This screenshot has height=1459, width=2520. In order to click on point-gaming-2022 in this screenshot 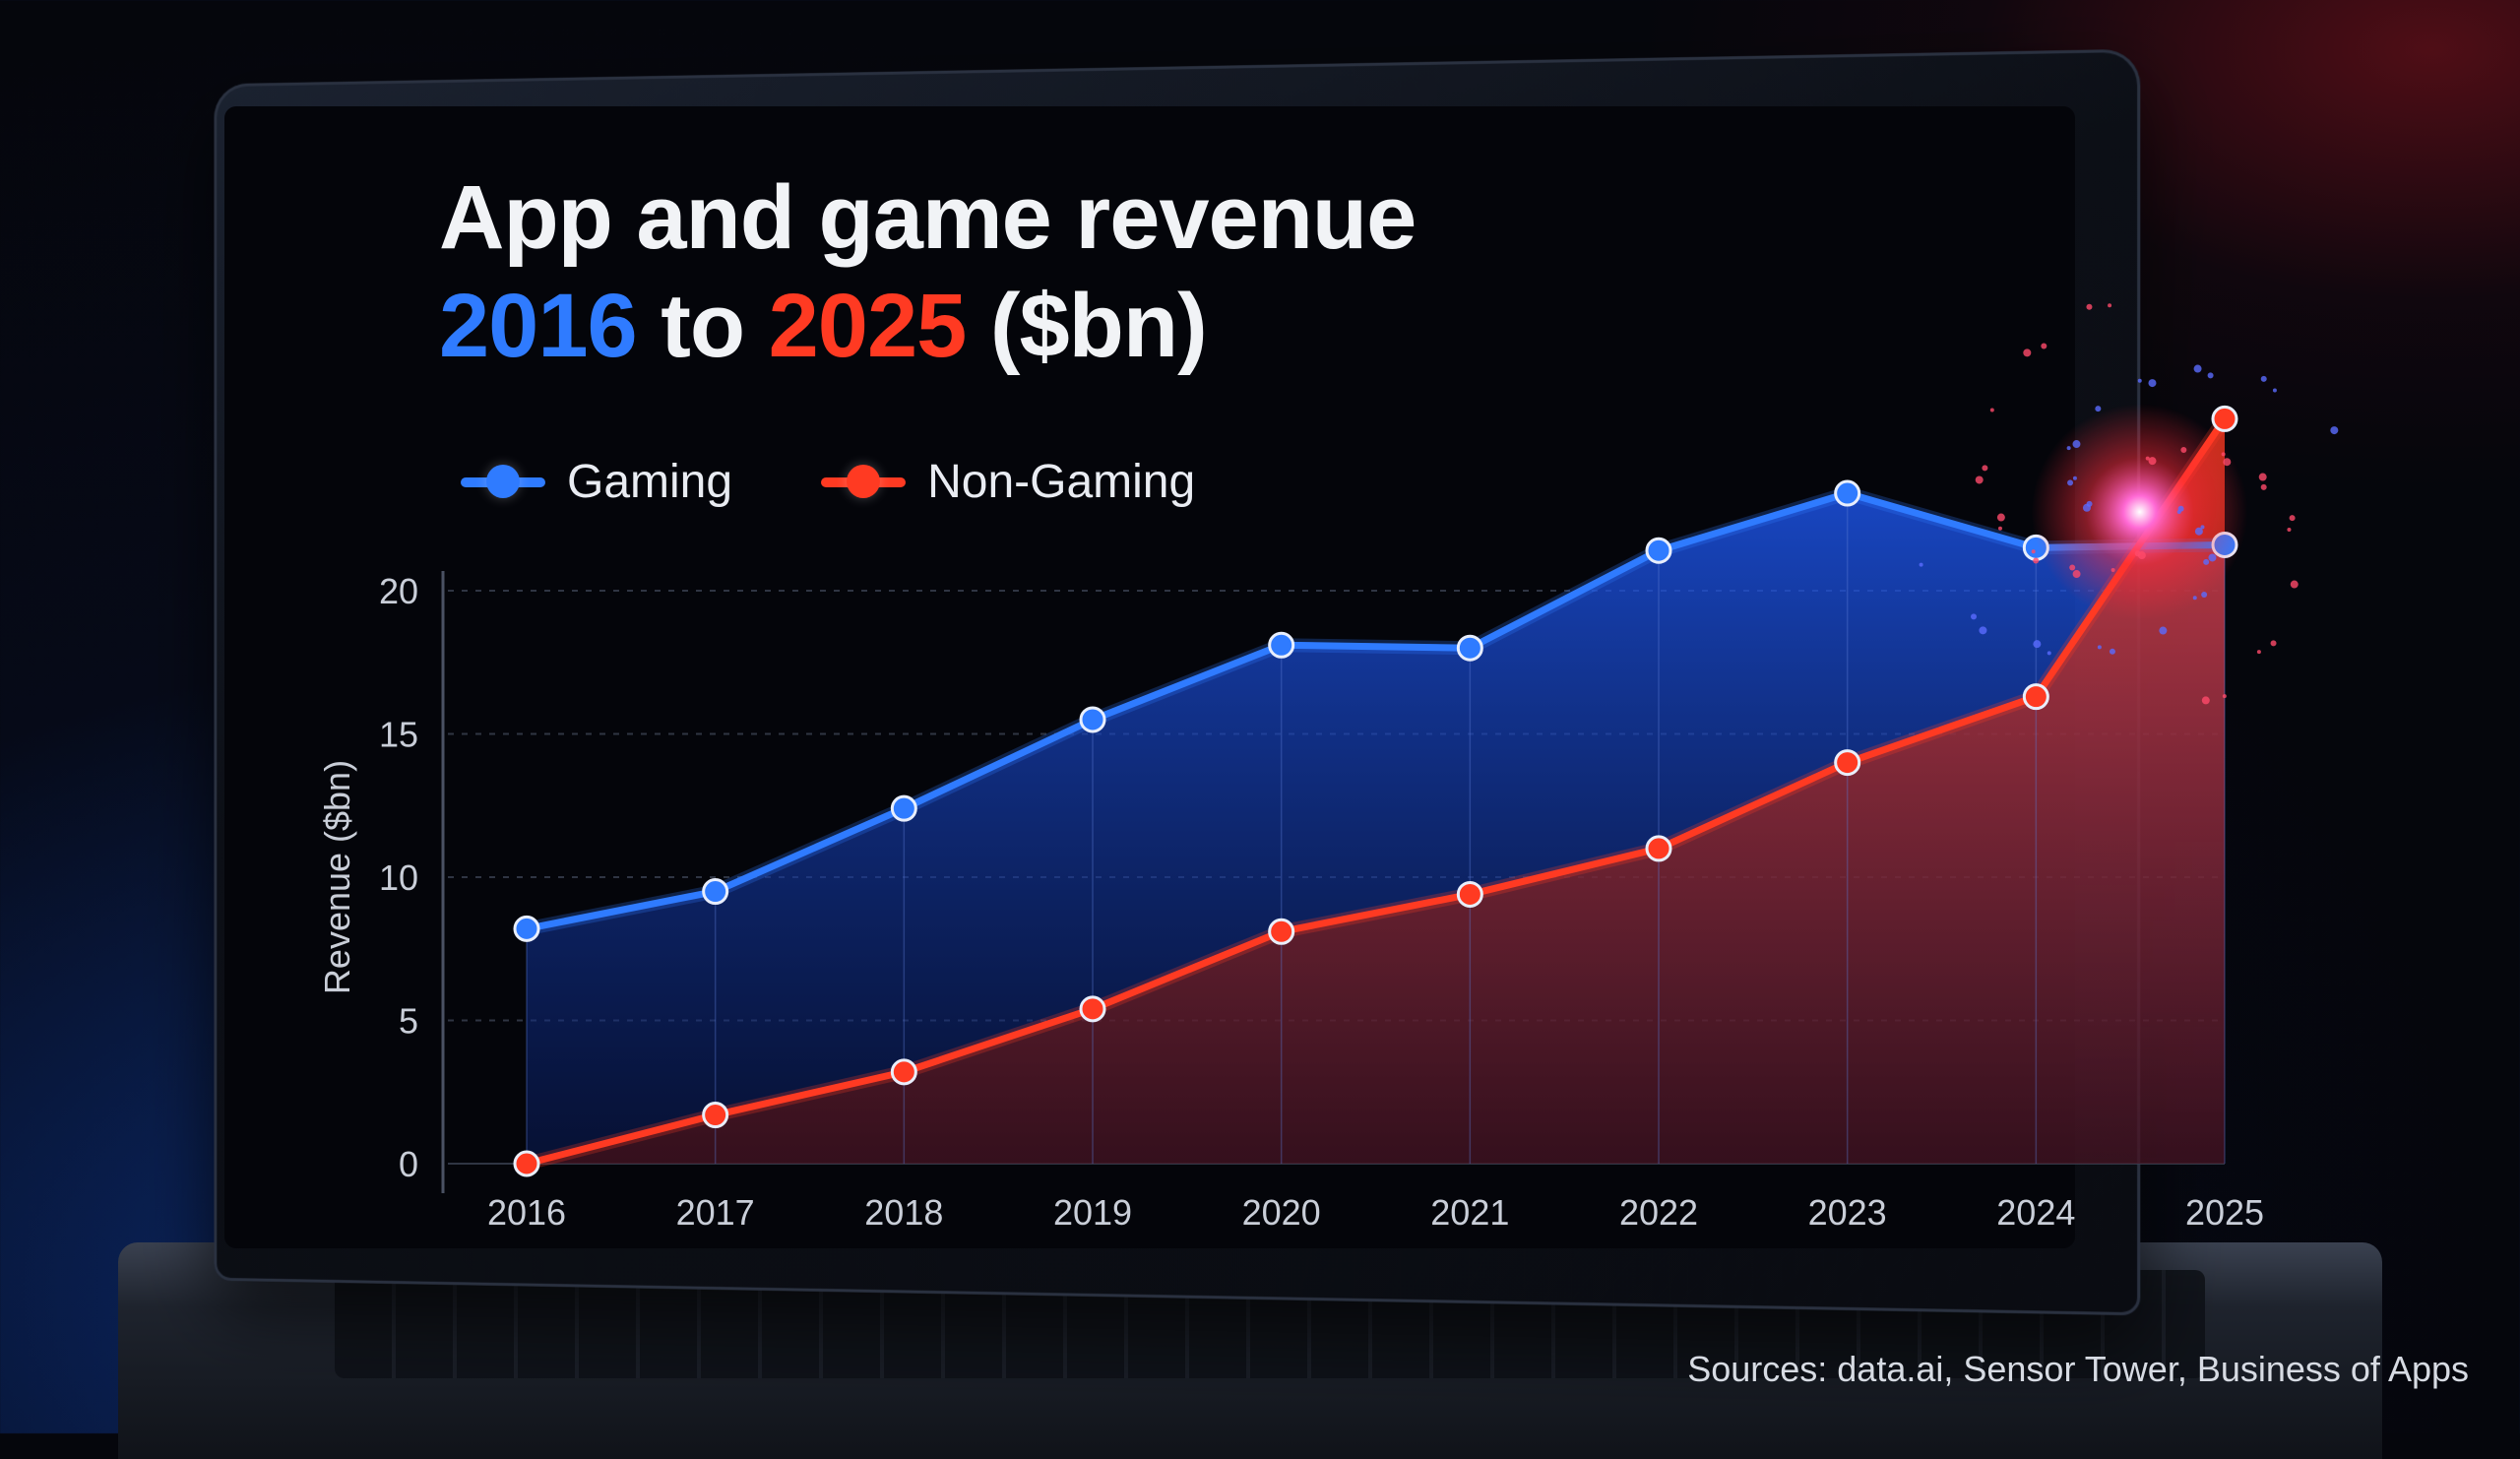, I will do `click(1658, 550)`.